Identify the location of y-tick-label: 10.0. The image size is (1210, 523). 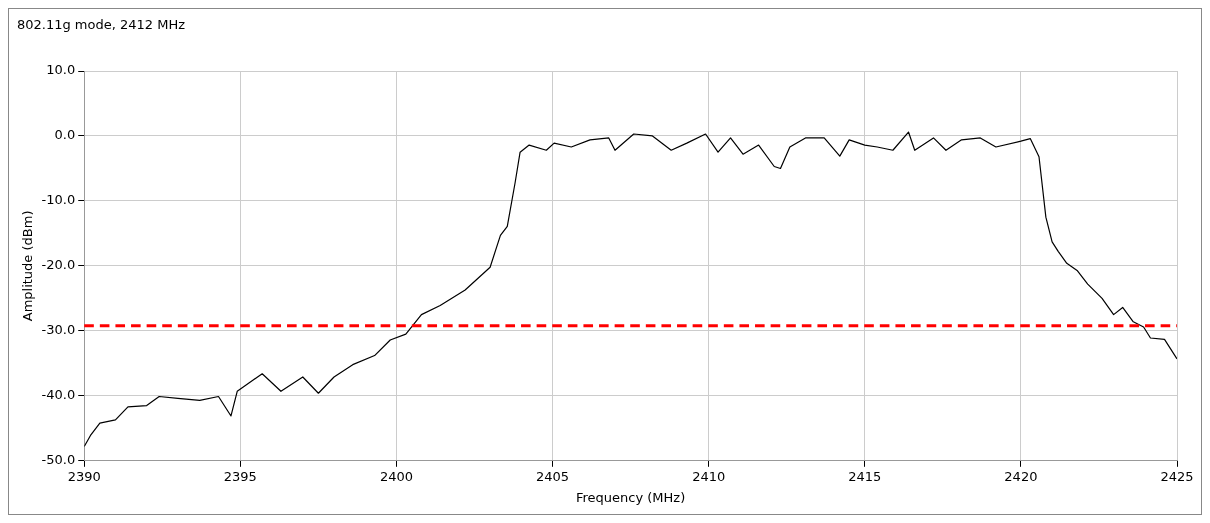
(61, 70).